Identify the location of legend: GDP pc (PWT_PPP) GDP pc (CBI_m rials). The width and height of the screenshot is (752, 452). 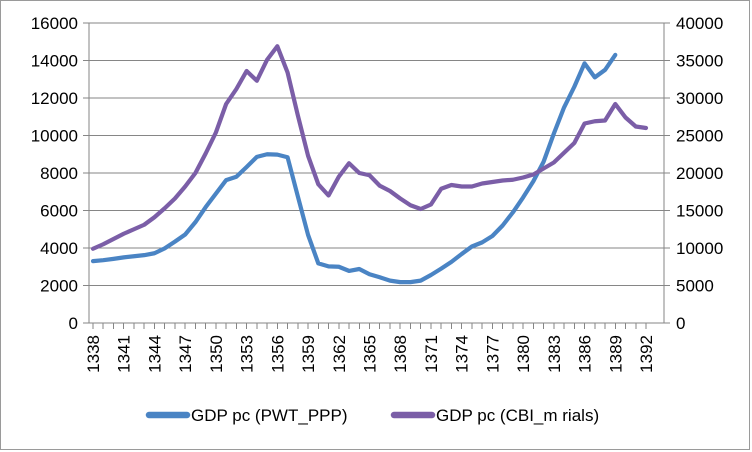
(372, 415).